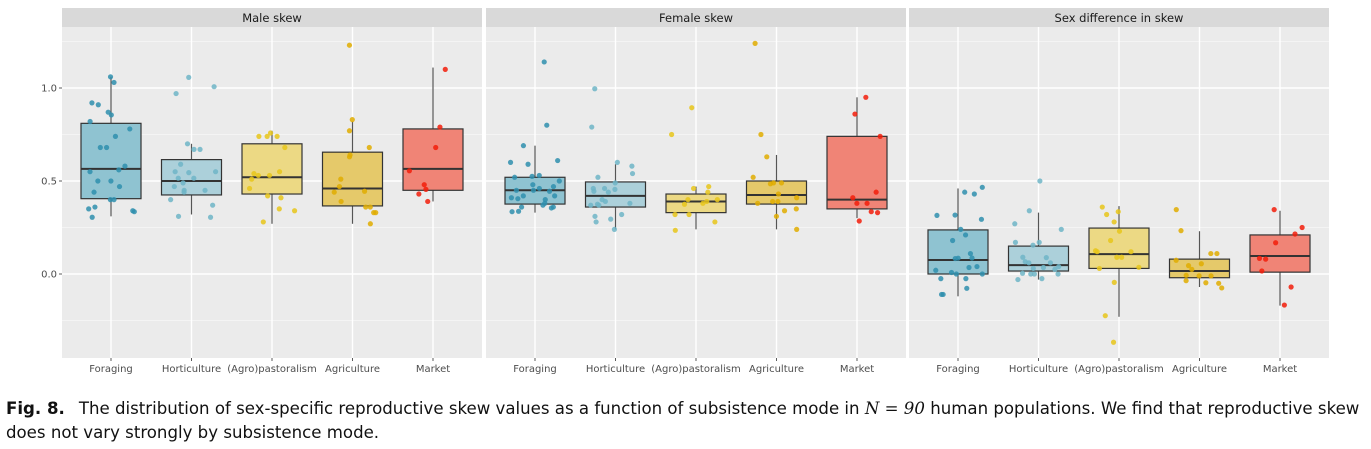 This screenshot has height=449, width=1371. What do you see at coordinates (49, 89) in the screenshot?
I see `y-tick-label: 1.0` at bounding box center [49, 89].